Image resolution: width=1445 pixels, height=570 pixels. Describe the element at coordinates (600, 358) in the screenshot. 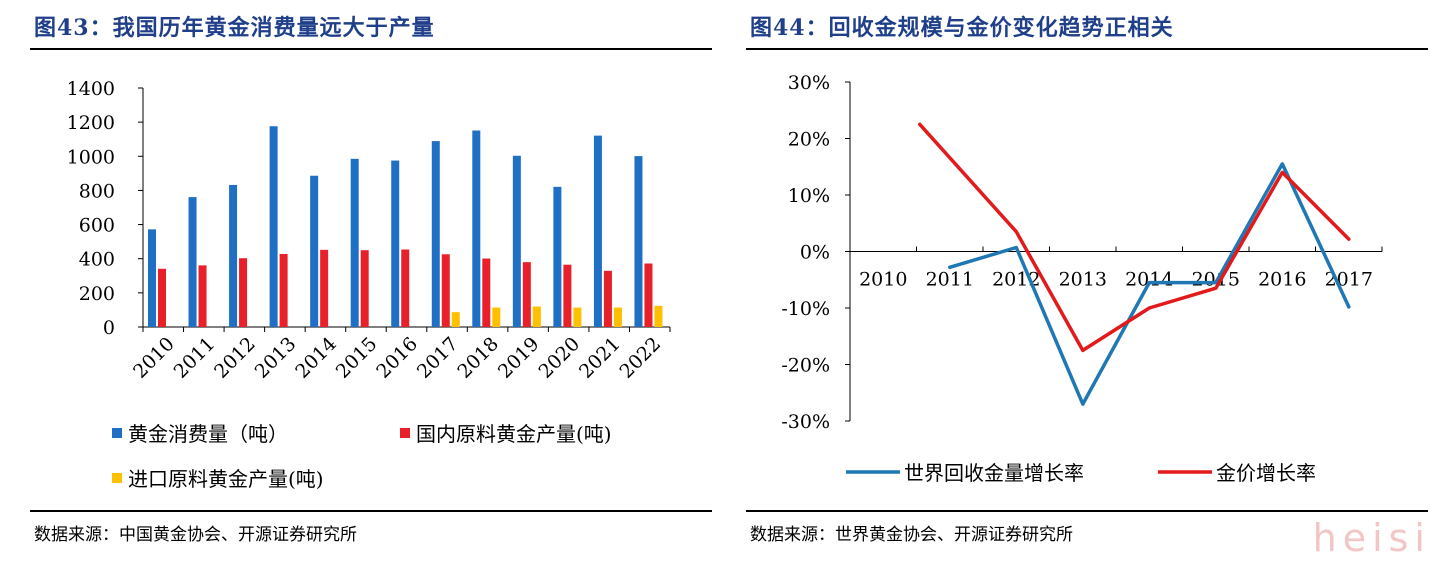

I see `x-tick-label: 2021` at that location.